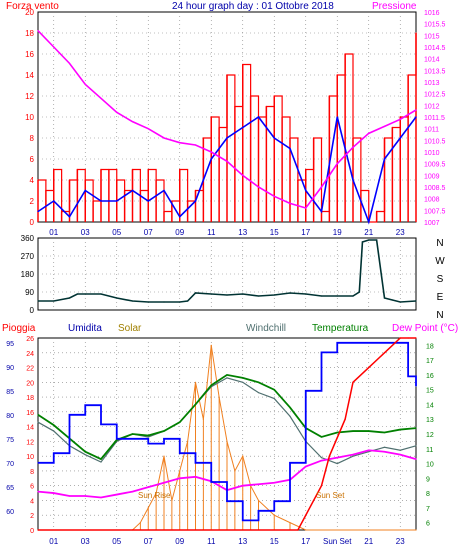 This screenshot has height=555, width=466. Describe the element at coordinates (337, 541) in the screenshot. I see `hour-tick: Sun Set` at that location.